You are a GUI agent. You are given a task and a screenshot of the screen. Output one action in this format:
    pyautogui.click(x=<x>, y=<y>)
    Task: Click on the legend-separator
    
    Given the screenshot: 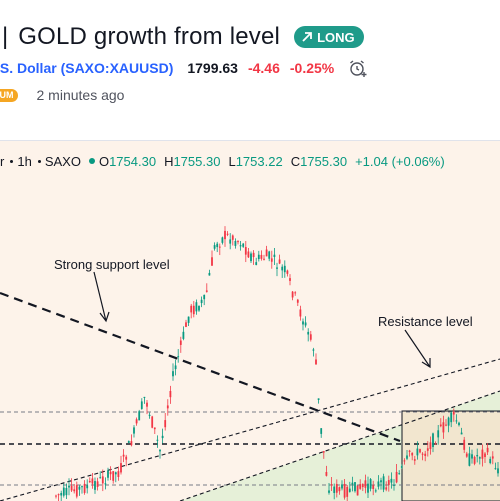 What is the action you would take?
    pyautogui.click(x=12, y=161)
    